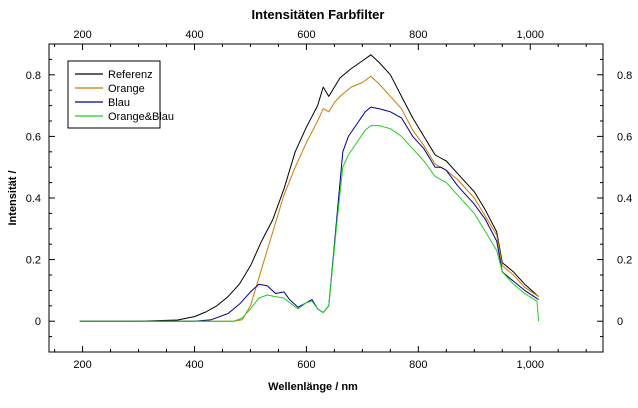  Describe the element at coordinates (313, 387) in the screenshot. I see `x-axis-title: Wellenlänge / nm` at that location.